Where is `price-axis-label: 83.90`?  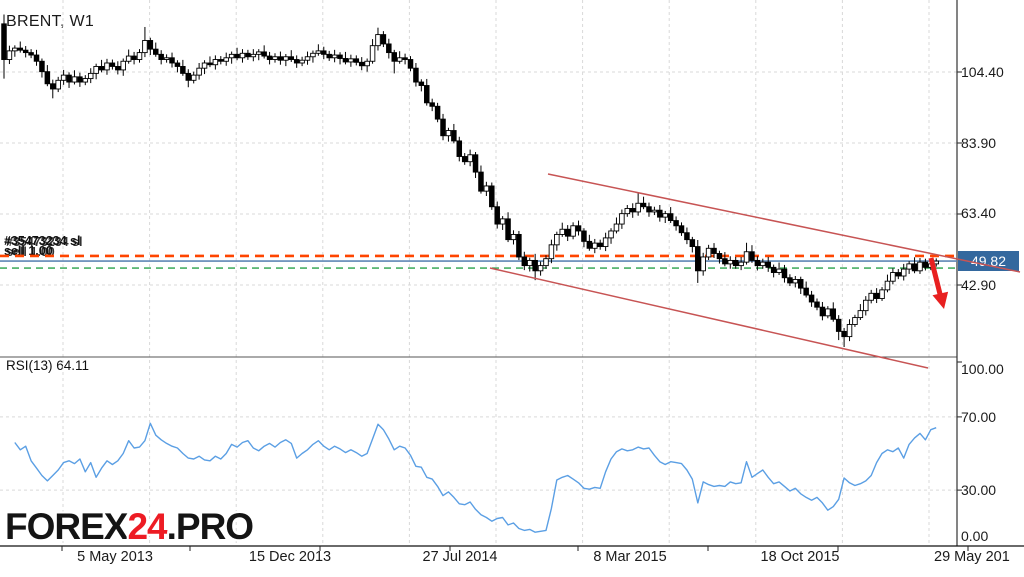 price-axis-label: 83.90 is located at coordinates (979, 143).